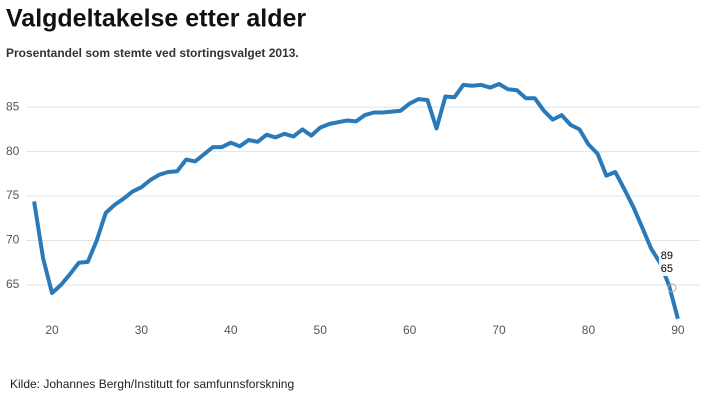 The image size is (707, 408). What do you see at coordinates (13, 106) in the screenshot?
I see `y-tick-label: 85` at bounding box center [13, 106].